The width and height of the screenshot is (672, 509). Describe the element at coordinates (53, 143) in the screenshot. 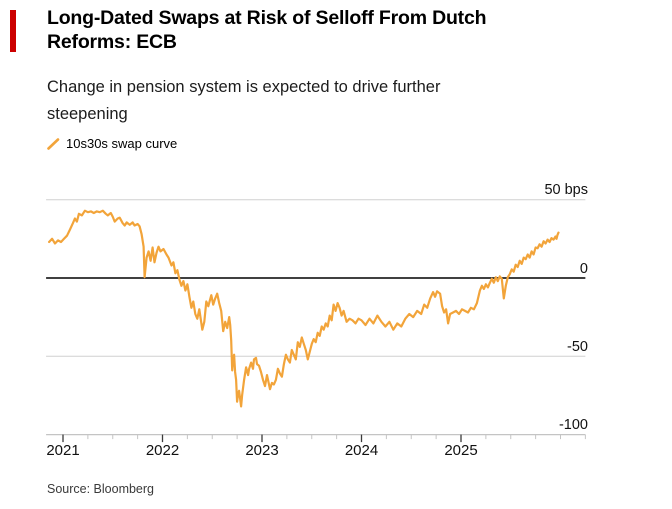

I see `series-line-icon` at that location.